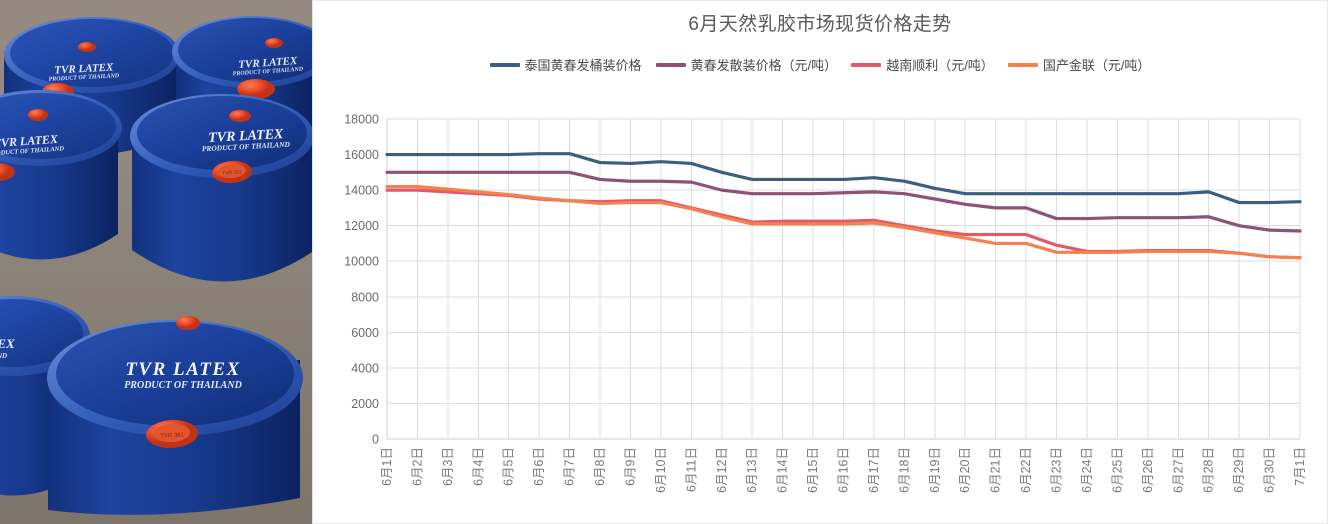 This screenshot has width=1328, height=524. Describe the element at coordinates (1057, 470) in the screenshot. I see `x-axis-tick-label: 6月23日` at that location.